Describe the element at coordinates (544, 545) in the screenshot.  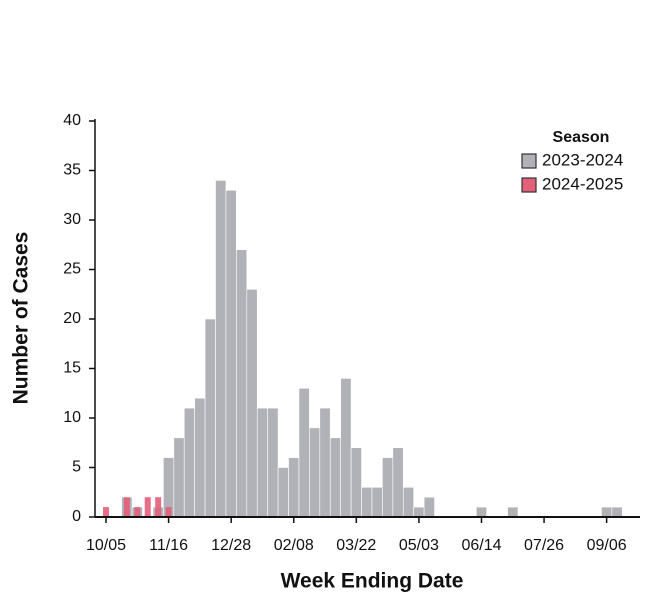
I see `x-tick-label: 07/26` at that location.